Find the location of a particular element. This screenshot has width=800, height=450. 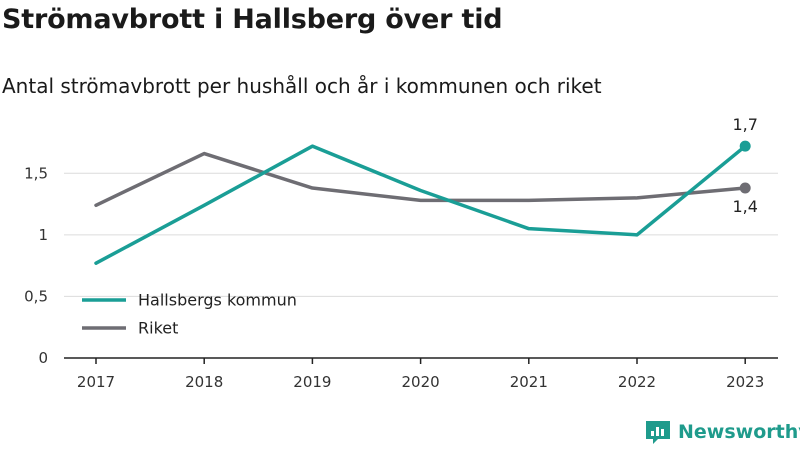

data-label-hallsberg: 1,7 is located at coordinates (744, 124).